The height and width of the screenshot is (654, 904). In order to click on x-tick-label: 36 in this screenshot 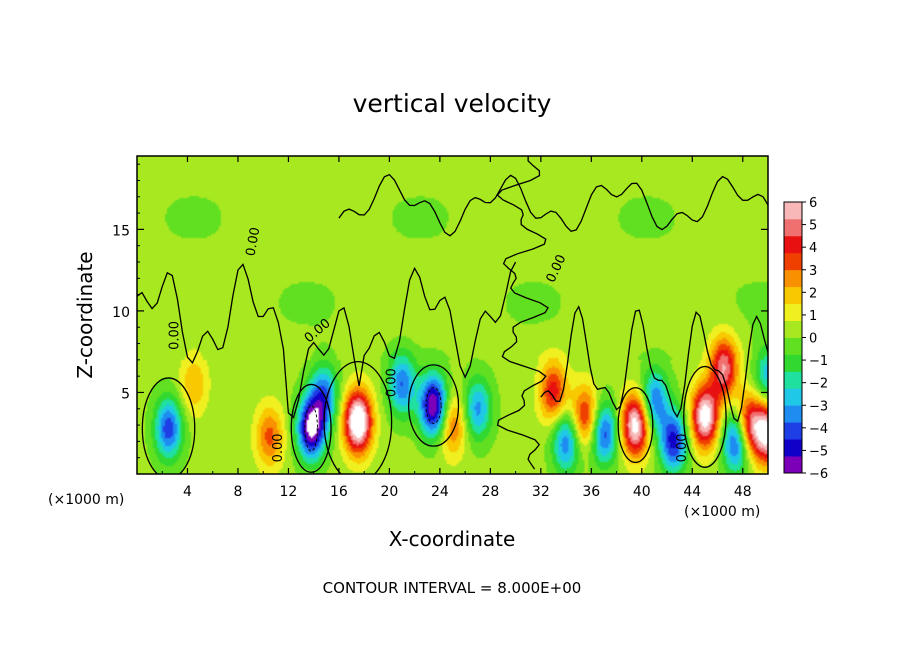, I will do `click(591, 492)`.